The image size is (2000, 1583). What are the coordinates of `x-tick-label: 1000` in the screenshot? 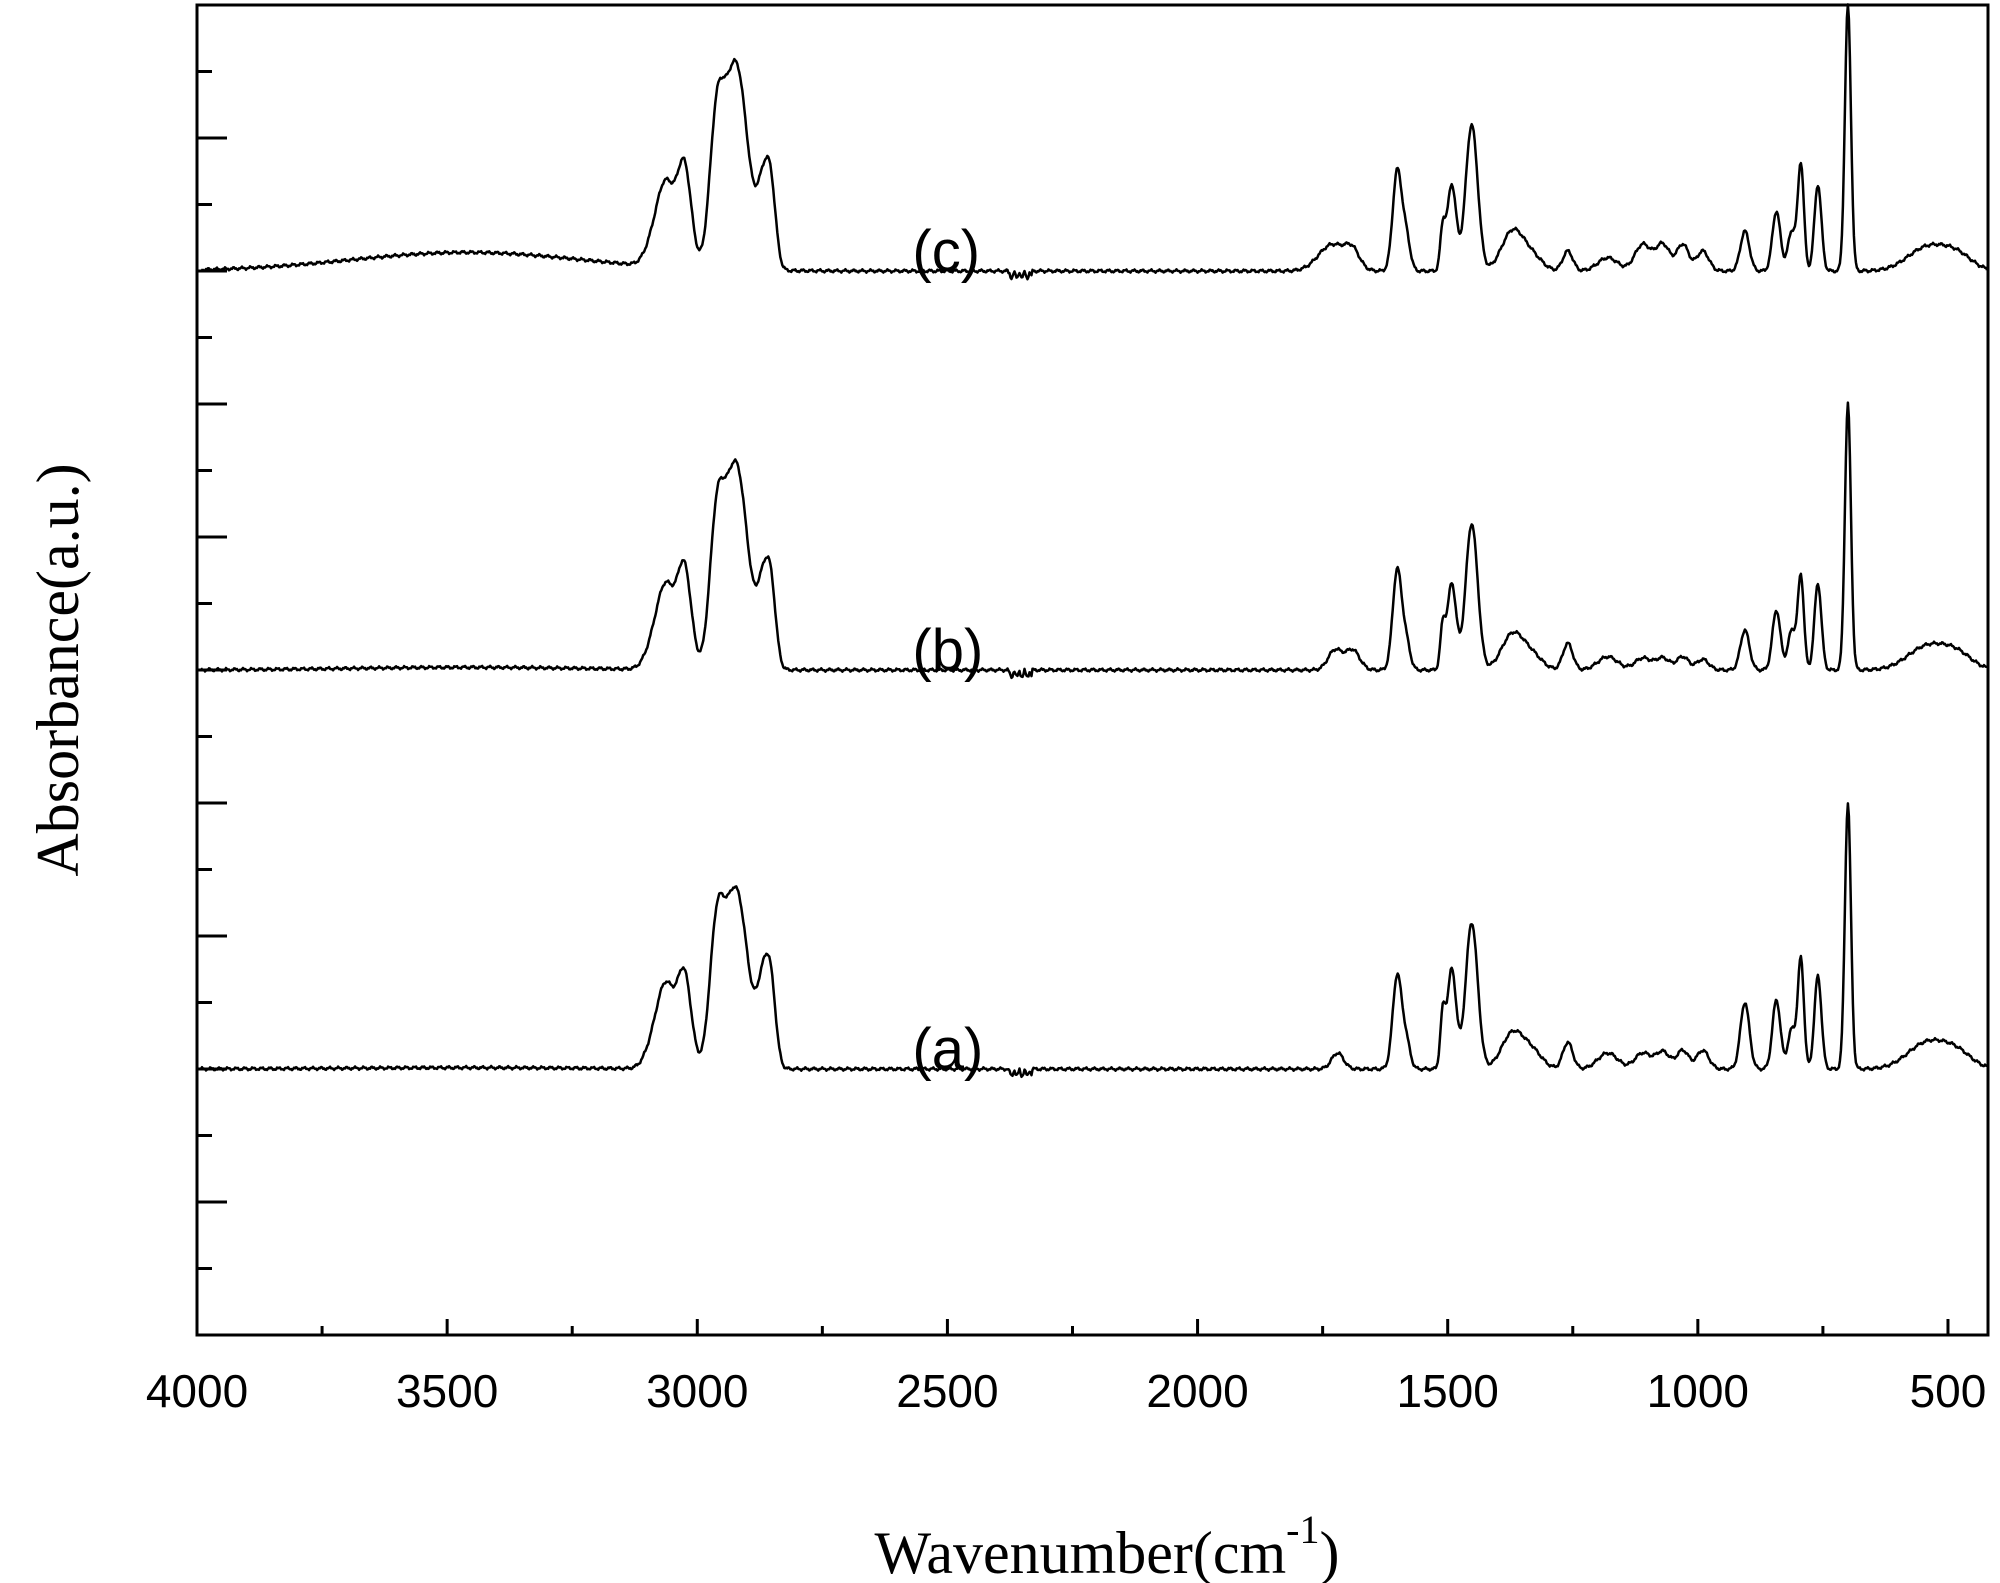 It's located at (1698, 1391).